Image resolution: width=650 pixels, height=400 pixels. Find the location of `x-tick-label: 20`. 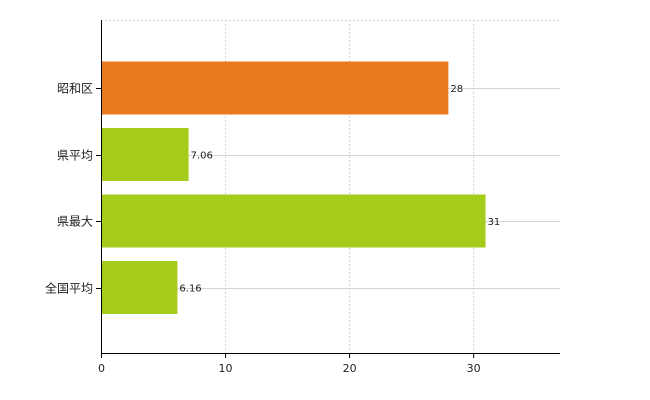

x-tick-label: 20 is located at coordinates (350, 368).